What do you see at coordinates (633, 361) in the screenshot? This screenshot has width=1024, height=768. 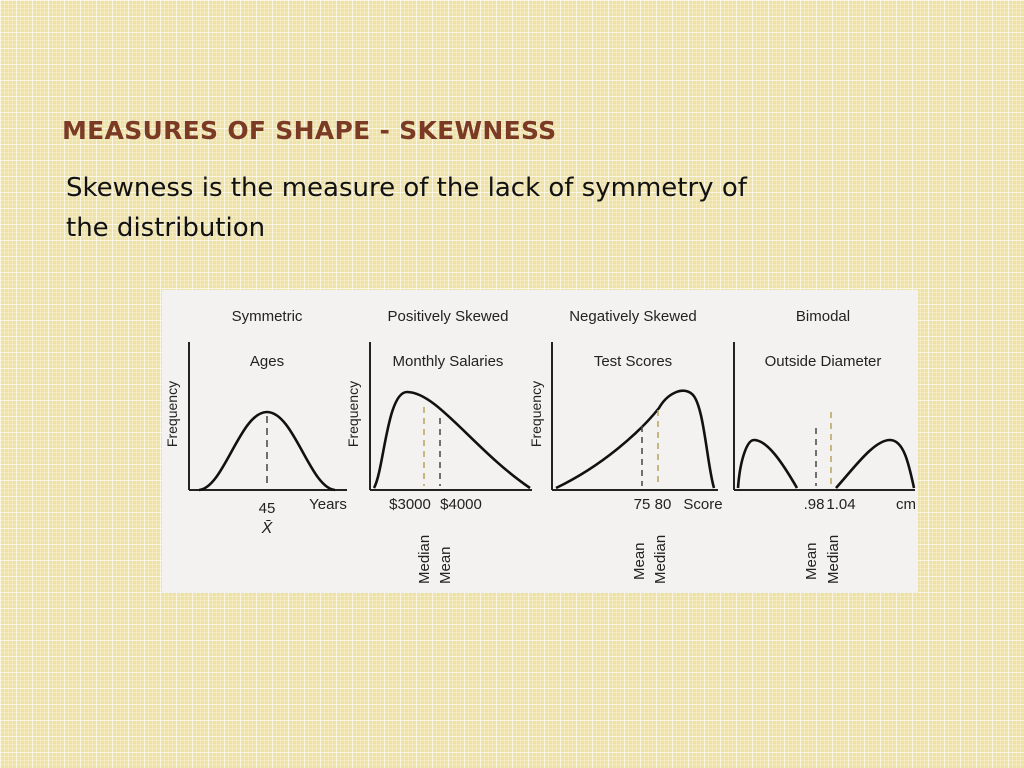 I see `panel-subheading: Test Scores` at bounding box center [633, 361].